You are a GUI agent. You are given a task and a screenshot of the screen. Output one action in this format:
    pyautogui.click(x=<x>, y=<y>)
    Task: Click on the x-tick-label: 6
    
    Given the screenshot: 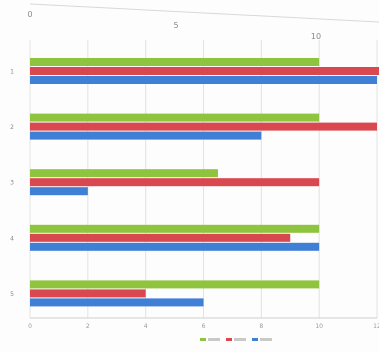 What is the action you would take?
    pyautogui.click(x=204, y=326)
    